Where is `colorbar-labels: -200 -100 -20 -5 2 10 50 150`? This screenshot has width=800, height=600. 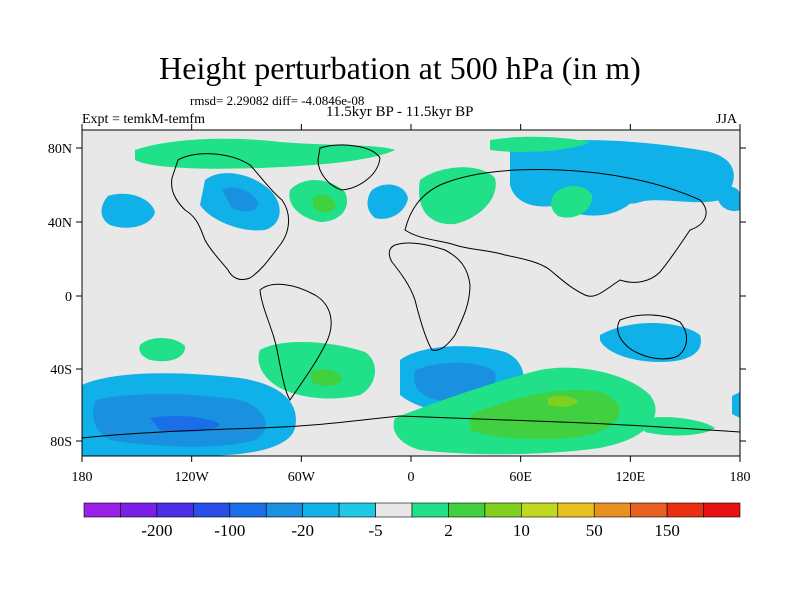
colorbar-labels: -200 -100 -20 -5 2 10 50 150 is located at coordinates (410, 530).